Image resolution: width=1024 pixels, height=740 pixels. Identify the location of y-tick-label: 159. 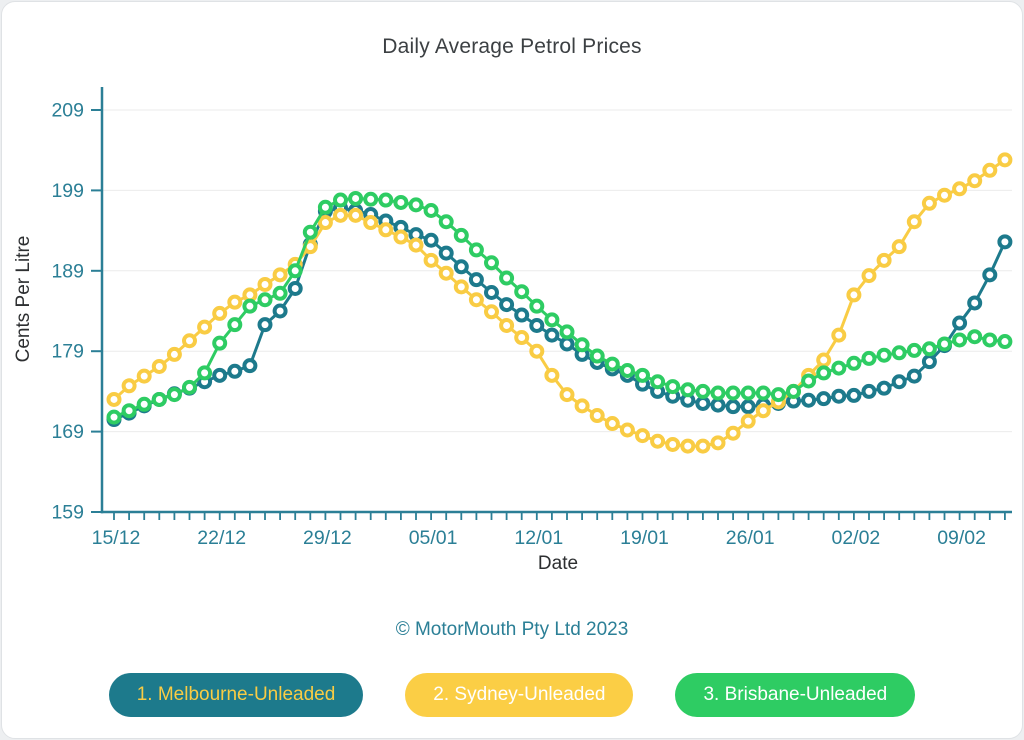
(67, 513).